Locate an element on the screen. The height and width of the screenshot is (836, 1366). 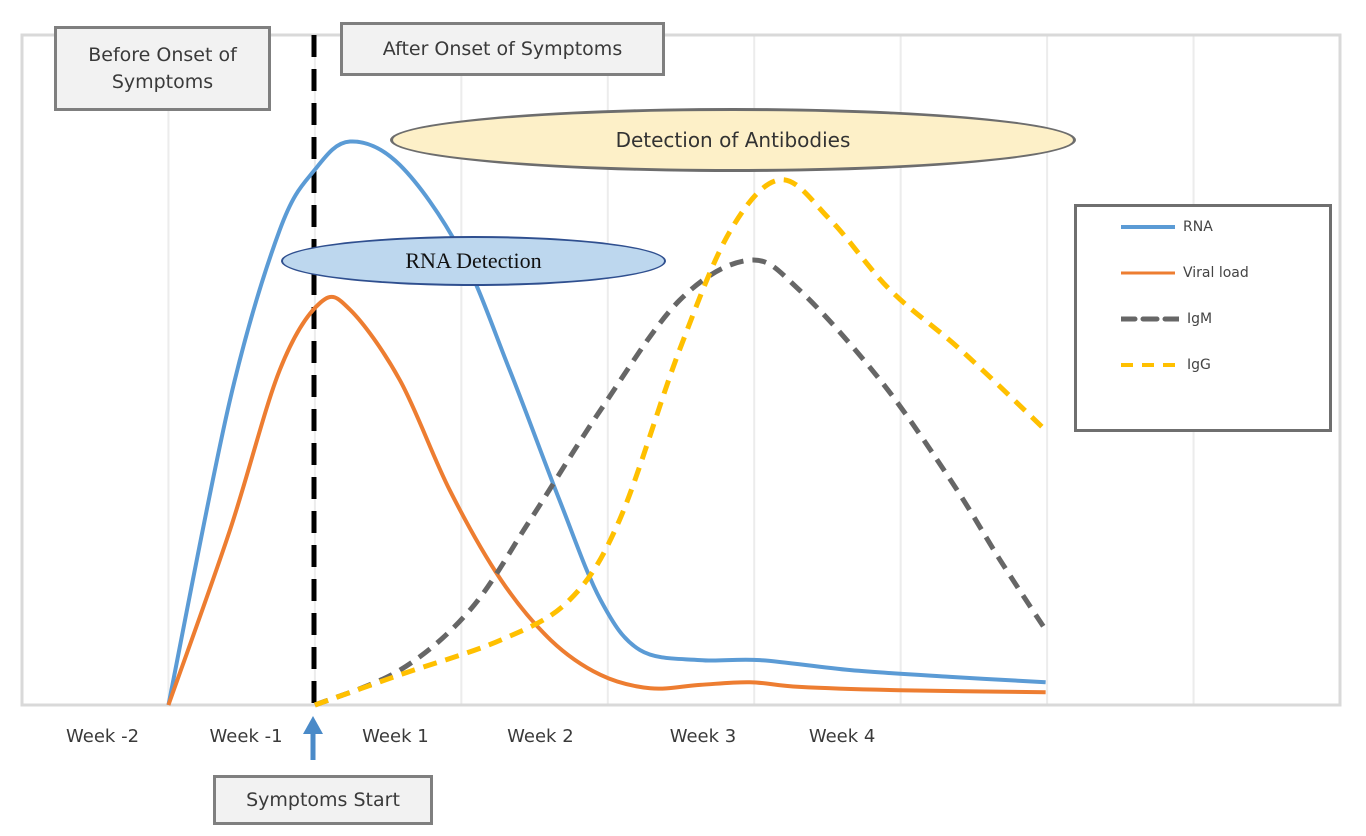
antibody-detection-text: Detection of Antibodies is located at coordinates (733, 140).